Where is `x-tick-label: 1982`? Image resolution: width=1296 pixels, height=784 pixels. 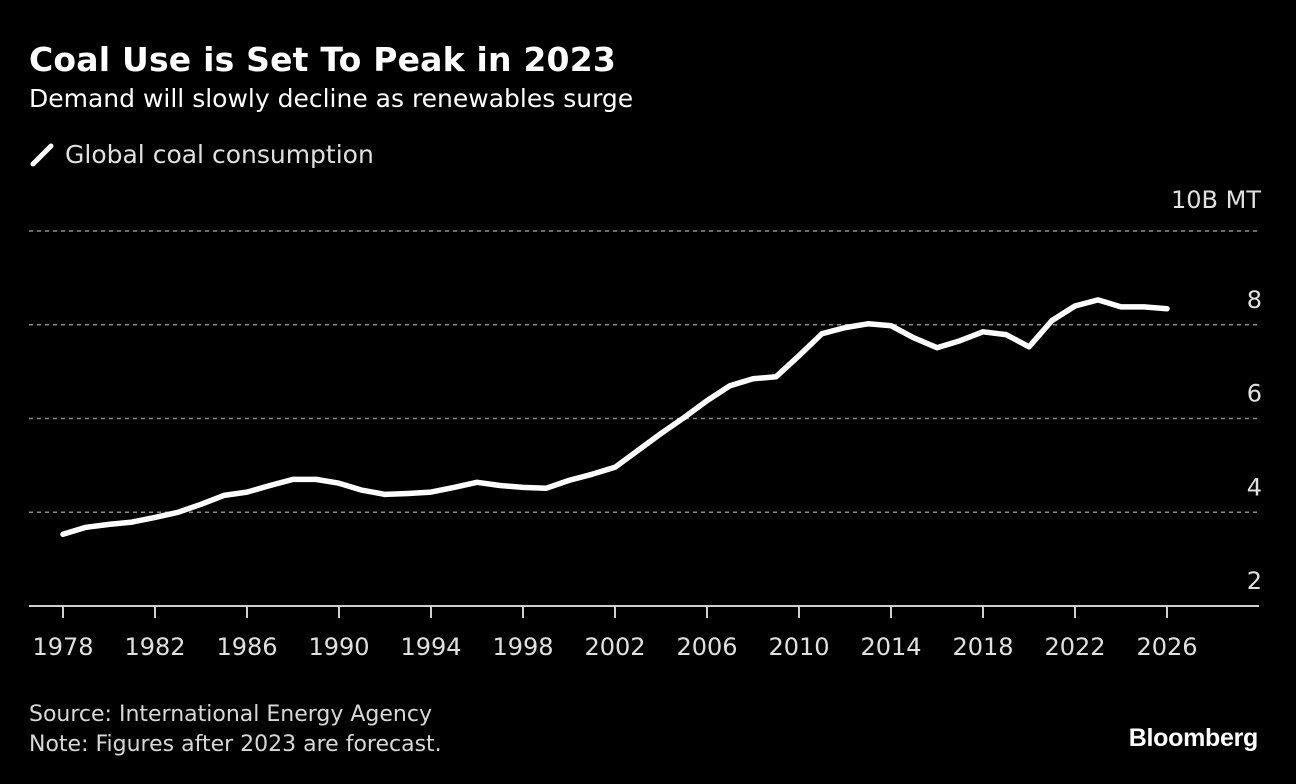
x-tick-label: 1982 is located at coordinates (154, 647).